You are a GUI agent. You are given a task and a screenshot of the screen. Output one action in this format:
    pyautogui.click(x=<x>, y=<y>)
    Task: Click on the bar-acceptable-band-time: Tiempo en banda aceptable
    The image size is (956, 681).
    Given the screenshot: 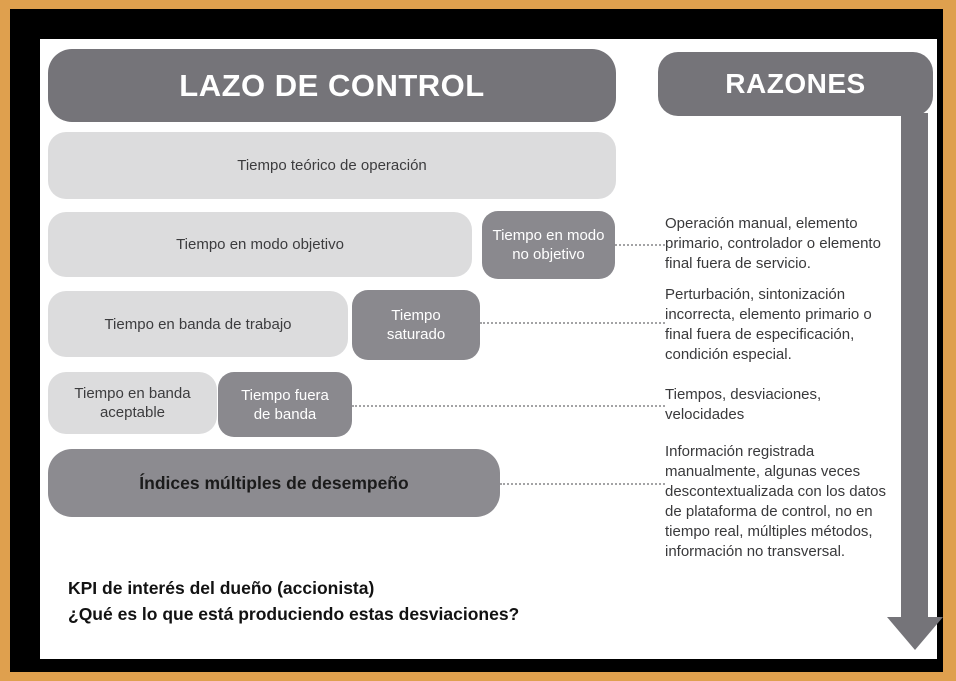 What is the action you would take?
    pyautogui.click(x=132, y=403)
    